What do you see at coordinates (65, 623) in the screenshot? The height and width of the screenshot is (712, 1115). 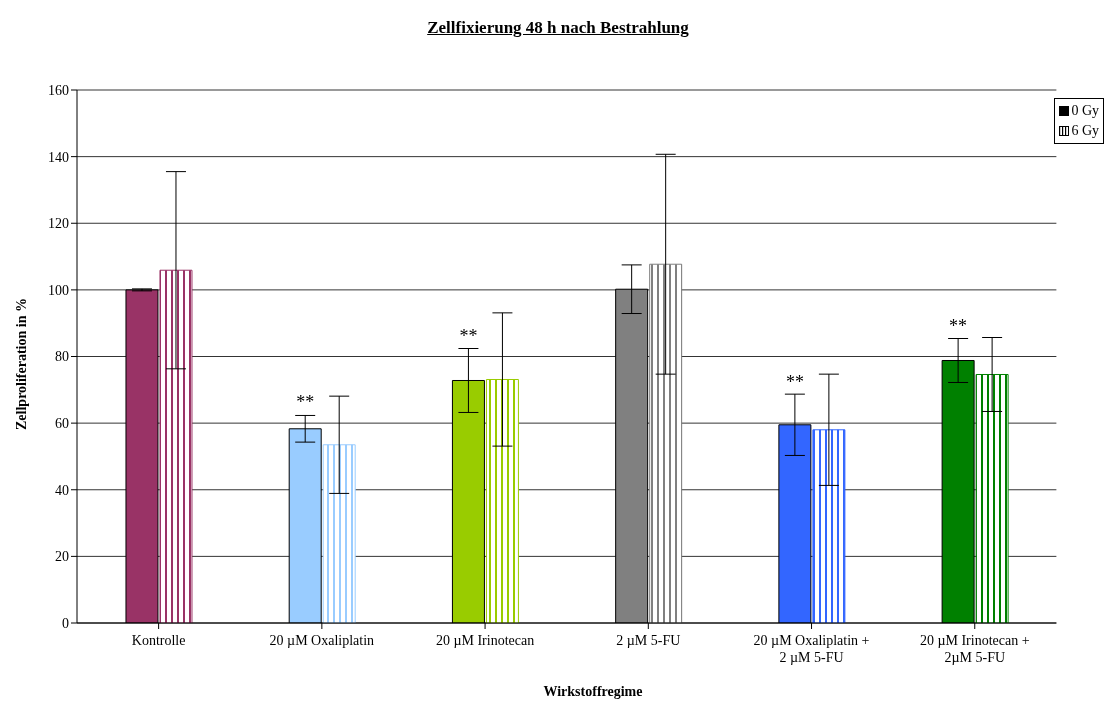 I see `y-tick-label: 0` at bounding box center [65, 623].